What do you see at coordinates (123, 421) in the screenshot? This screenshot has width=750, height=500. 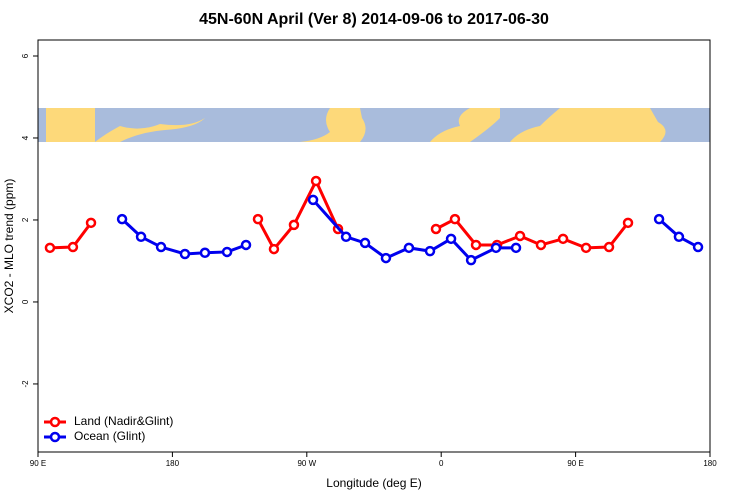 I see `legend-label: Land (Nadir&Glint)` at bounding box center [123, 421].